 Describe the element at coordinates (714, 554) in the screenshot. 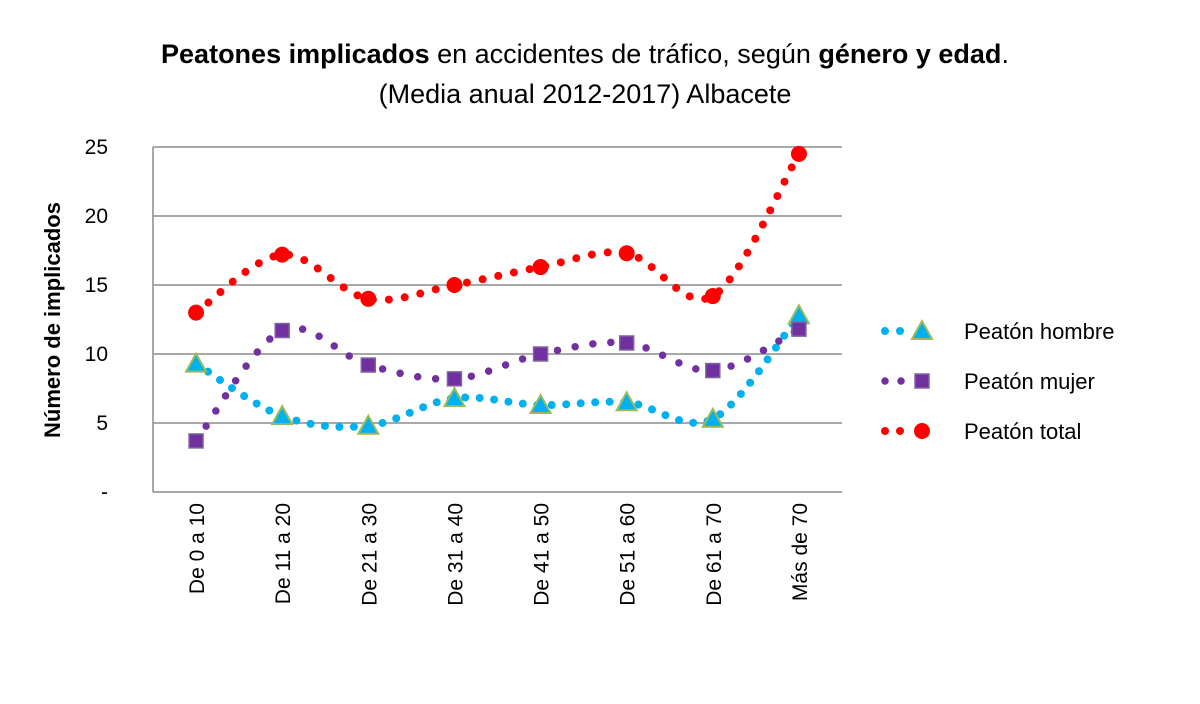

I see `x-tick-label: De 61 a 70` at that location.